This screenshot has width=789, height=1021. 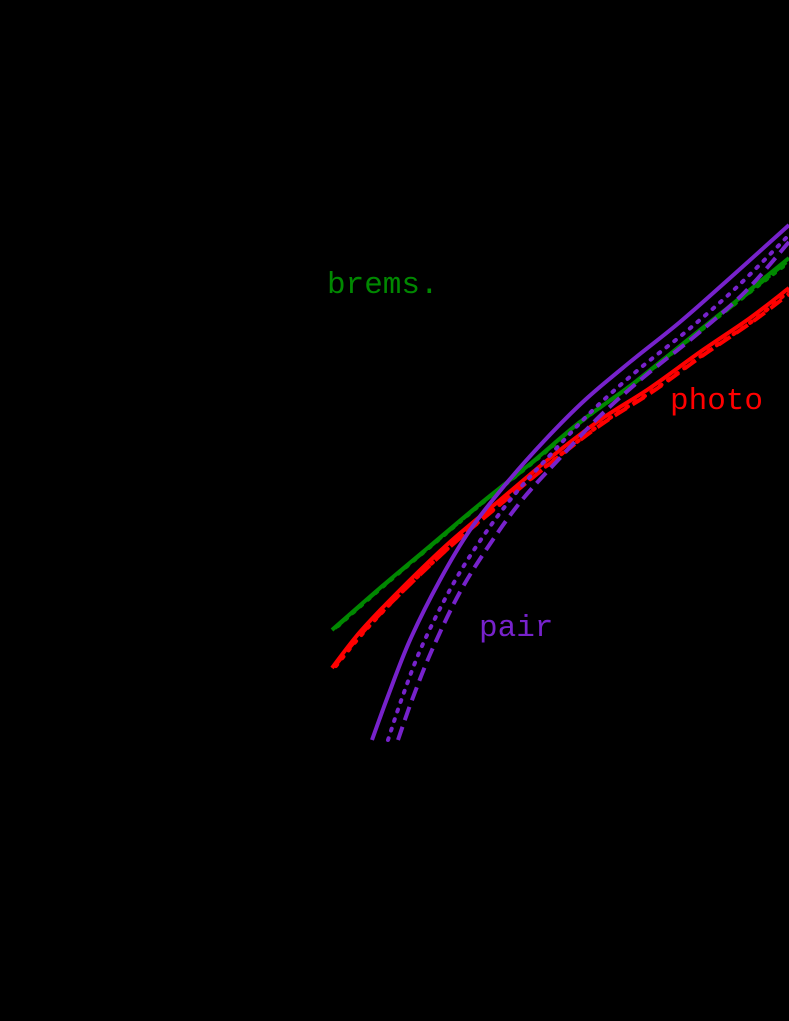 What do you see at coordinates (383, 285) in the screenshot?
I see `label-brems: brems.` at bounding box center [383, 285].